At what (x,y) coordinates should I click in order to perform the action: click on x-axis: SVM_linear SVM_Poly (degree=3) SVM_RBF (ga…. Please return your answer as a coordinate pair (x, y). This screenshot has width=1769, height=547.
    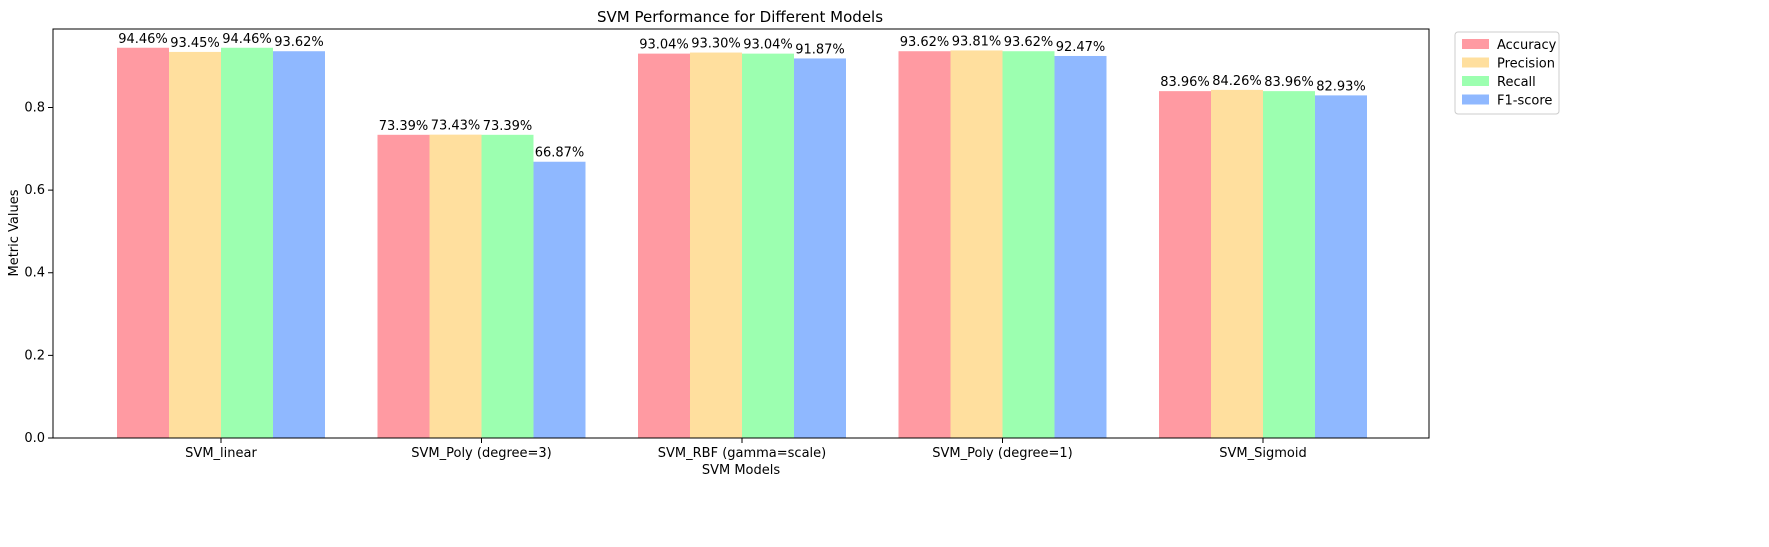
    Looking at the image, I should click on (746, 449).